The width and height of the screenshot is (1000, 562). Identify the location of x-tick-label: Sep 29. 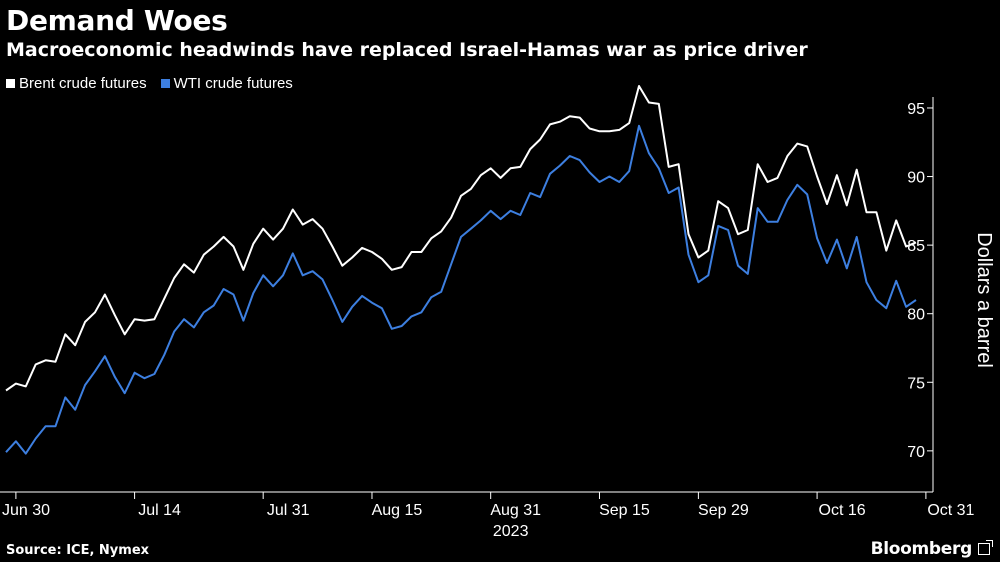
(723, 510).